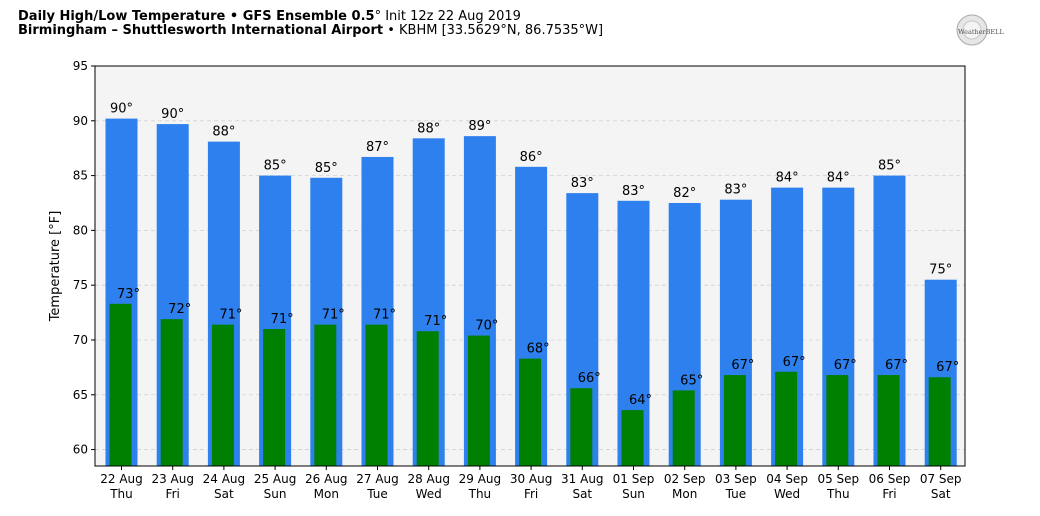 This screenshot has width=1040, height=516. What do you see at coordinates (640, 400) in the screenshot?
I see `low-temp-label: 64°` at bounding box center [640, 400].